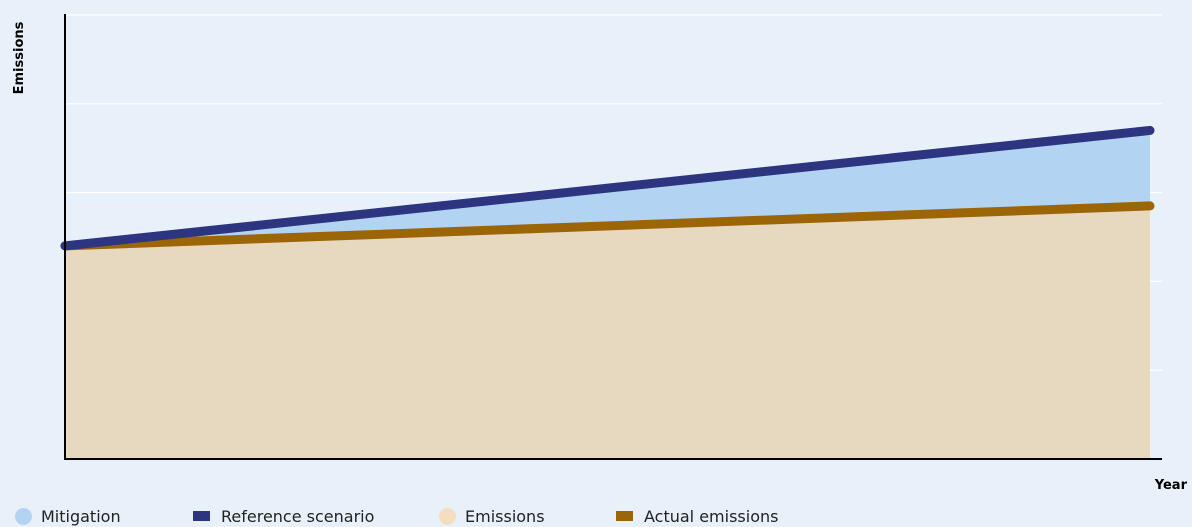 Image resolution: width=1192 pixels, height=527 pixels. What do you see at coordinates (23, 516) in the screenshot?
I see `mitigation-swatch-icon` at bounding box center [23, 516].